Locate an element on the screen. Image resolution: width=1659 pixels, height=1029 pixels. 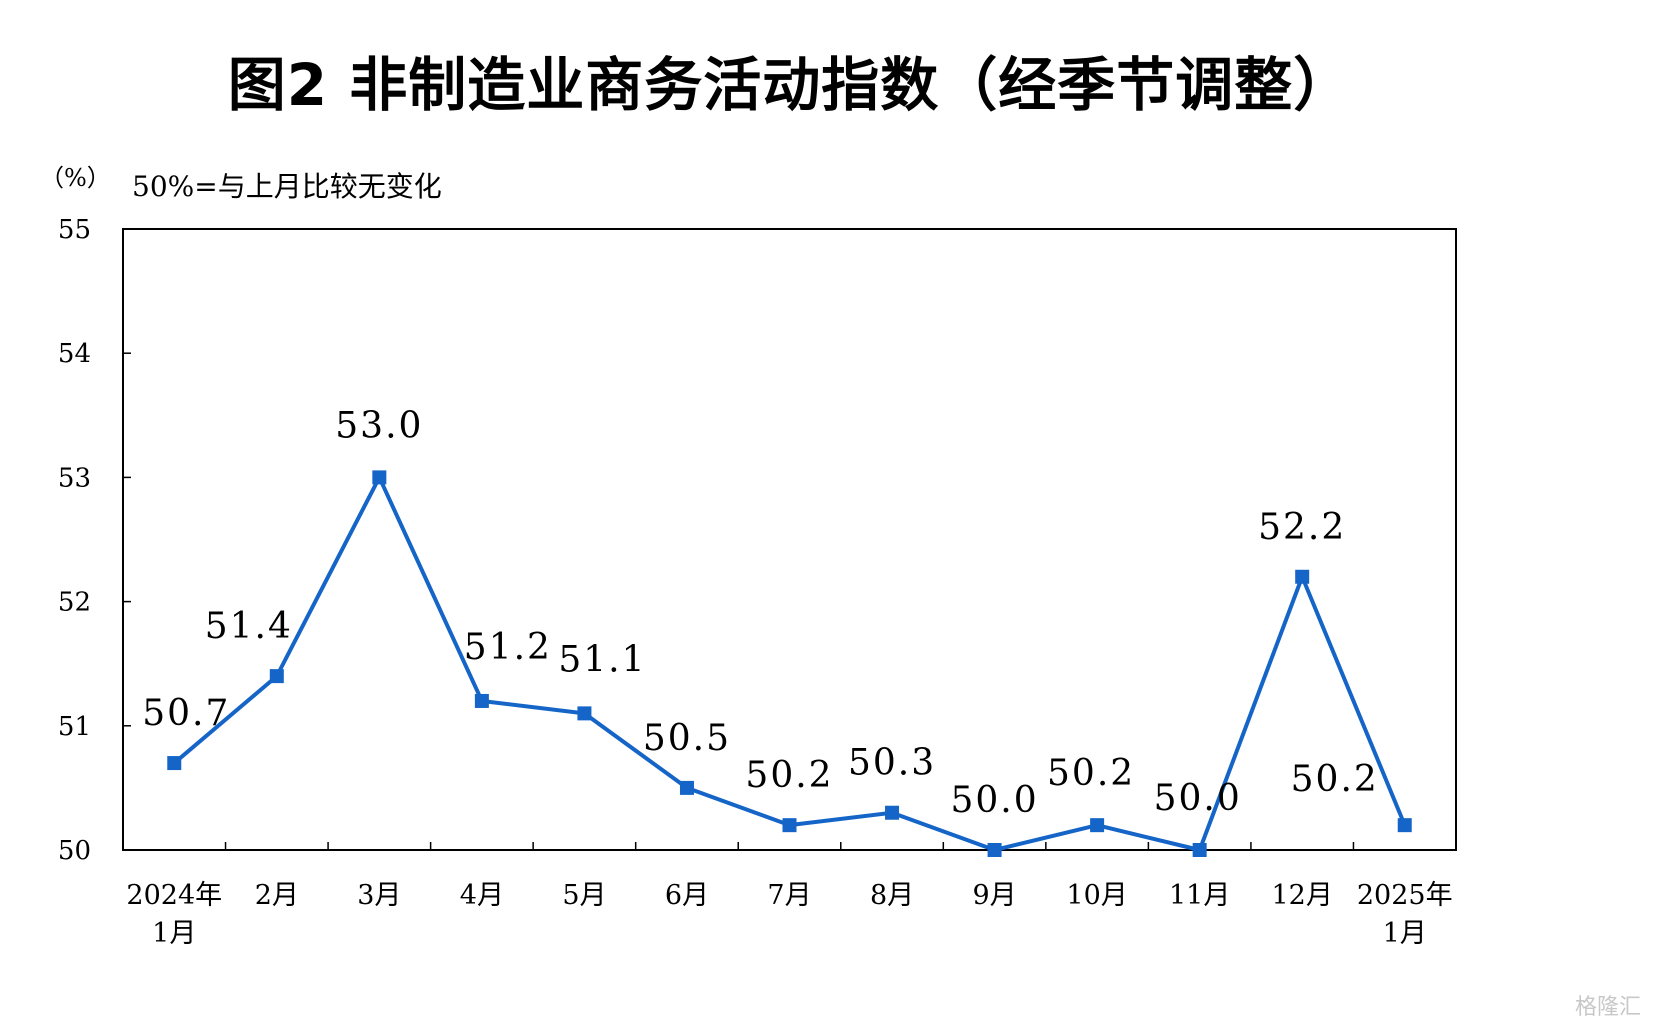
x-tick-label: 9月 is located at coordinates (994, 895).